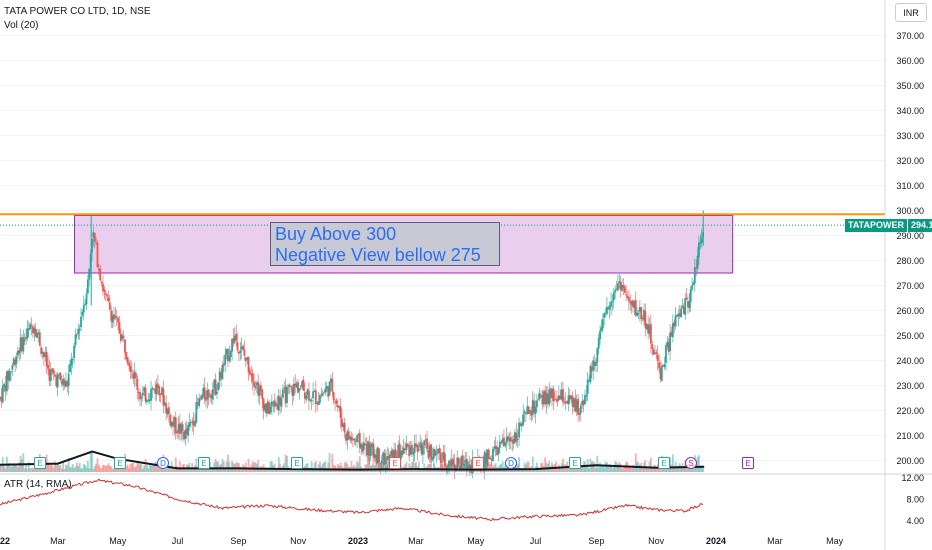  Describe the element at coordinates (38, 484) in the screenshot. I see `atr-legend: ATR (14, RMA)` at that location.